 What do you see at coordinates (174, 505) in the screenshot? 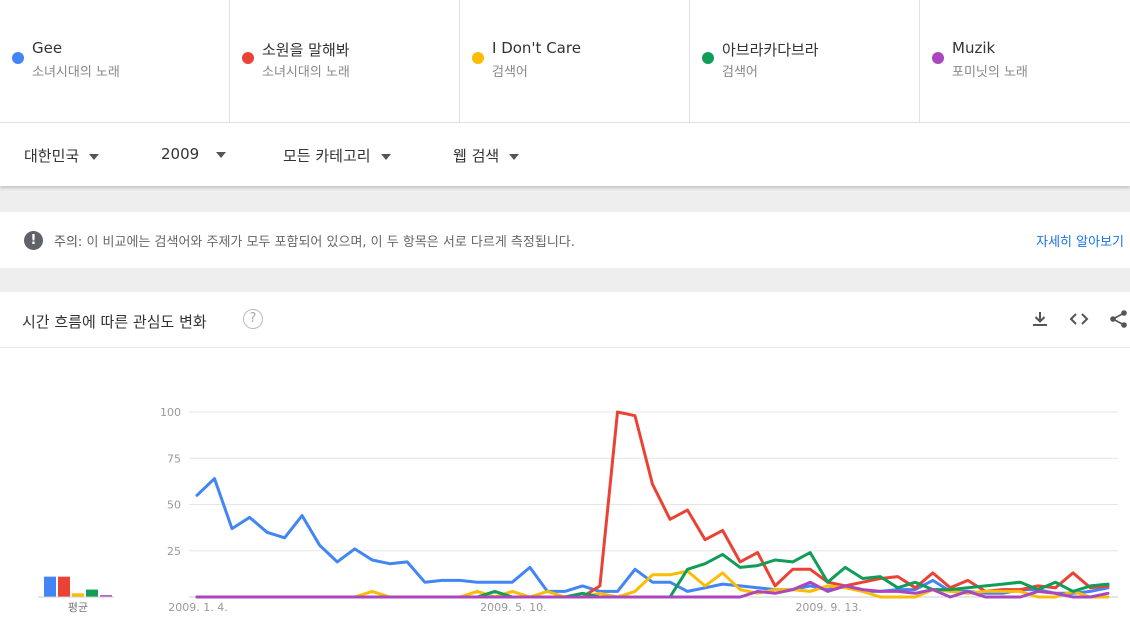
I see `y-tick-label: 50` at bounding box center [174, 505].